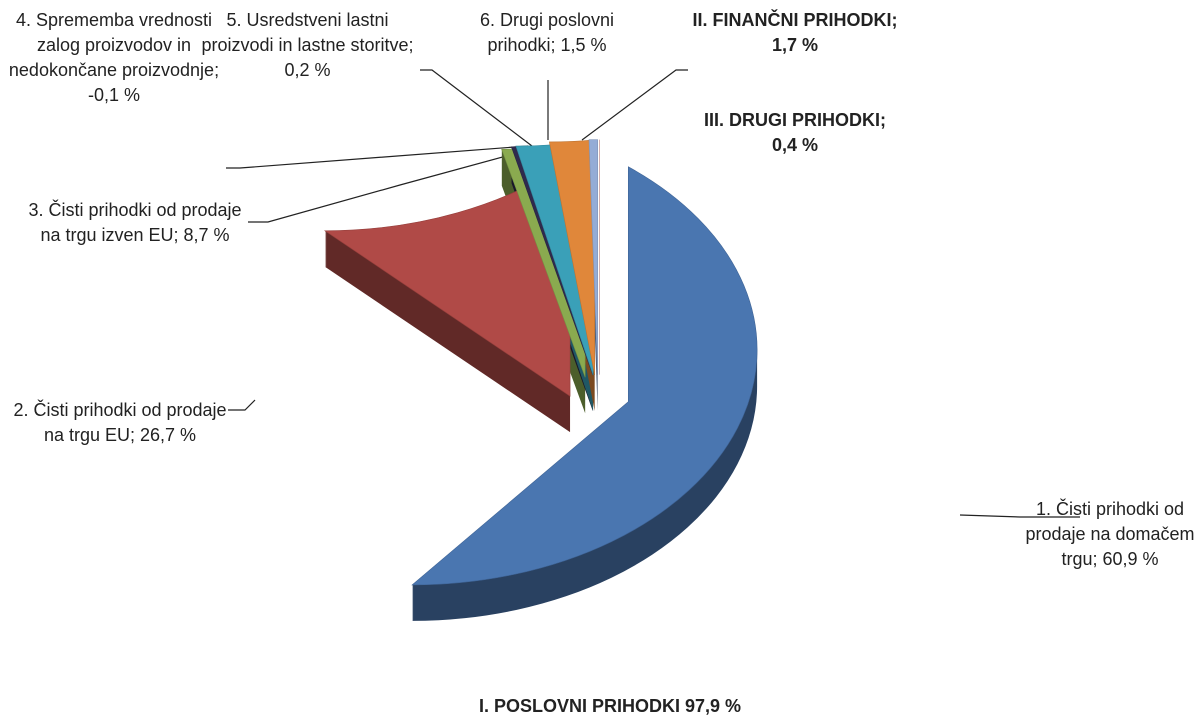 Image resolution: width=1204 pixels, height=719 pixels. Describe the element at coordinates (114, 95) in the screenshot. I see `value-label: -0,1 %` at that location.